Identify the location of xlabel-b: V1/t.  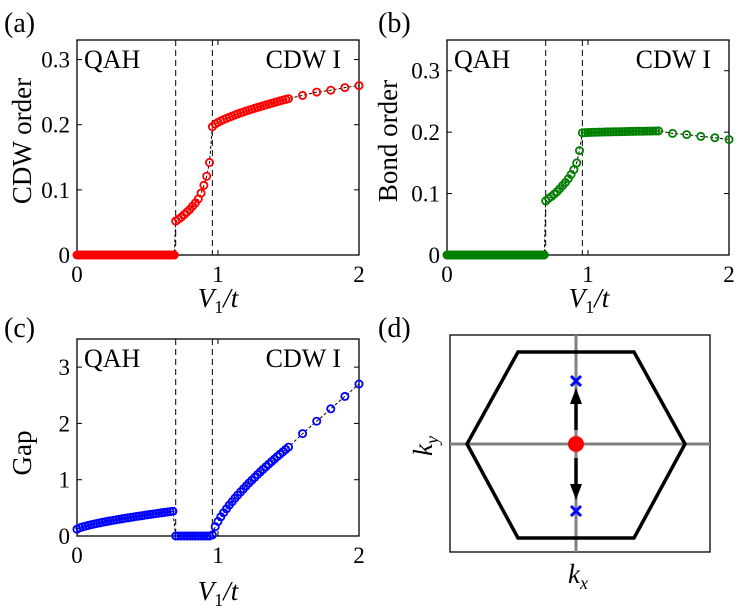
(590, 300).